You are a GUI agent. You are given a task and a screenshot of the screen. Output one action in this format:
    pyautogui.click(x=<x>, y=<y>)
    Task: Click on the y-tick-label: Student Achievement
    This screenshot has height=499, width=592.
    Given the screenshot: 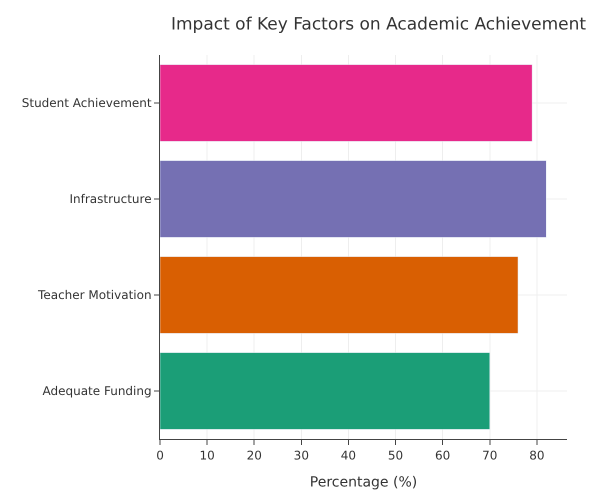 What is the action you would take?
    pyautogui.click(x=87, y=103)
    